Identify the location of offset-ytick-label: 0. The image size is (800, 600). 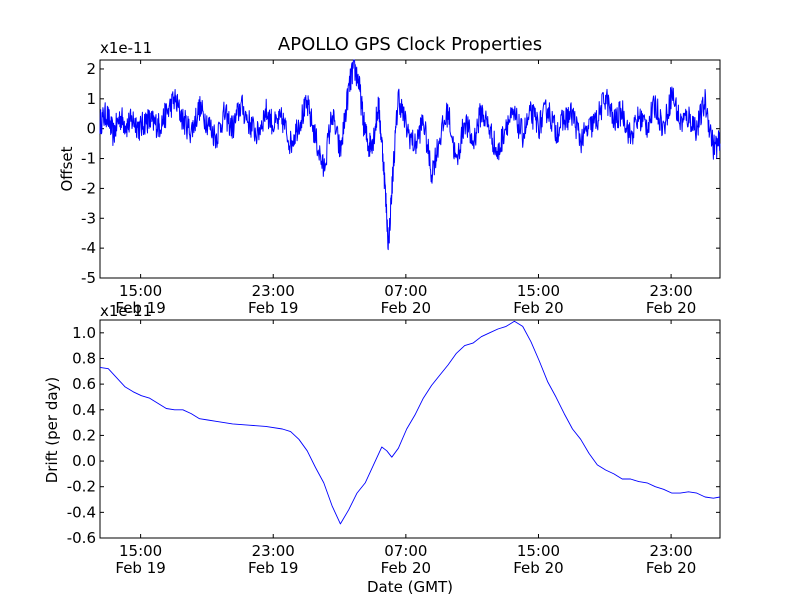
(91, 129).